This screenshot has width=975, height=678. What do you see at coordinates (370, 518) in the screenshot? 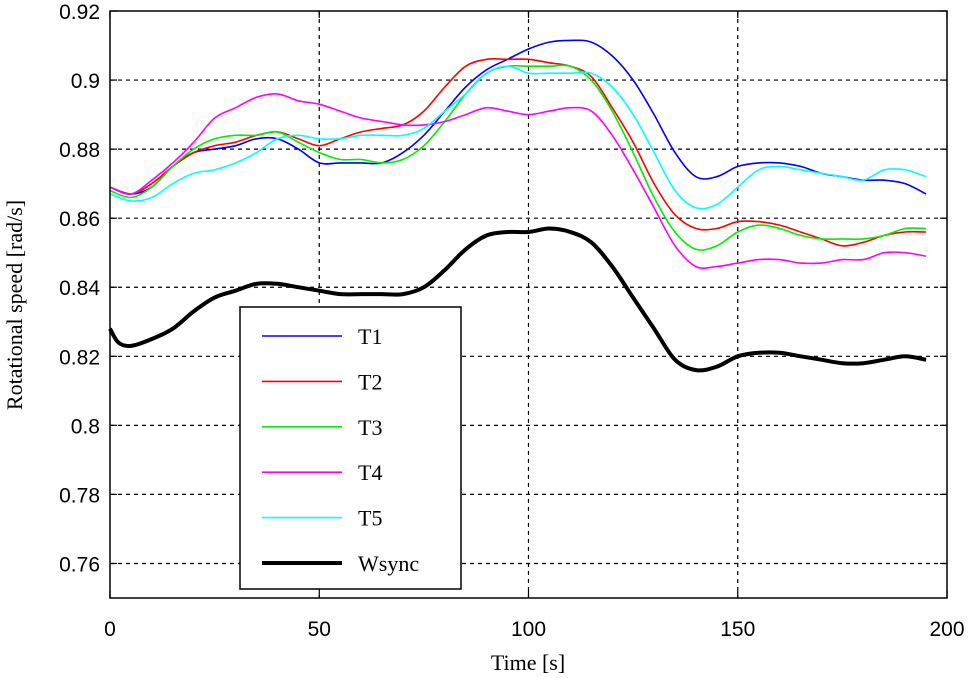
I see `legend-label-t5: T5` at bounding box center [370, 518].